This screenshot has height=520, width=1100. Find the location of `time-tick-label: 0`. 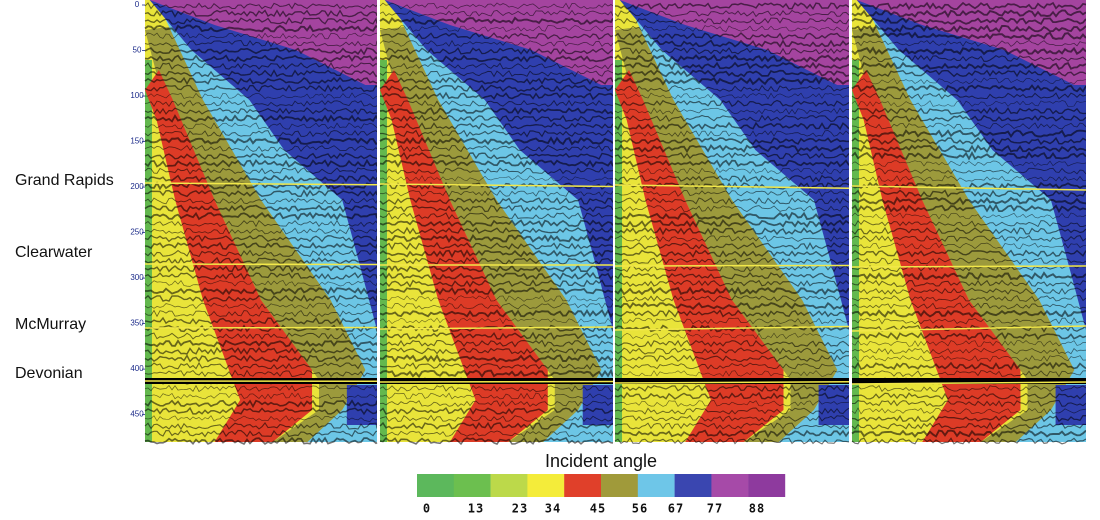

time-tick-label: 0 is located at coordinates (137, 4).